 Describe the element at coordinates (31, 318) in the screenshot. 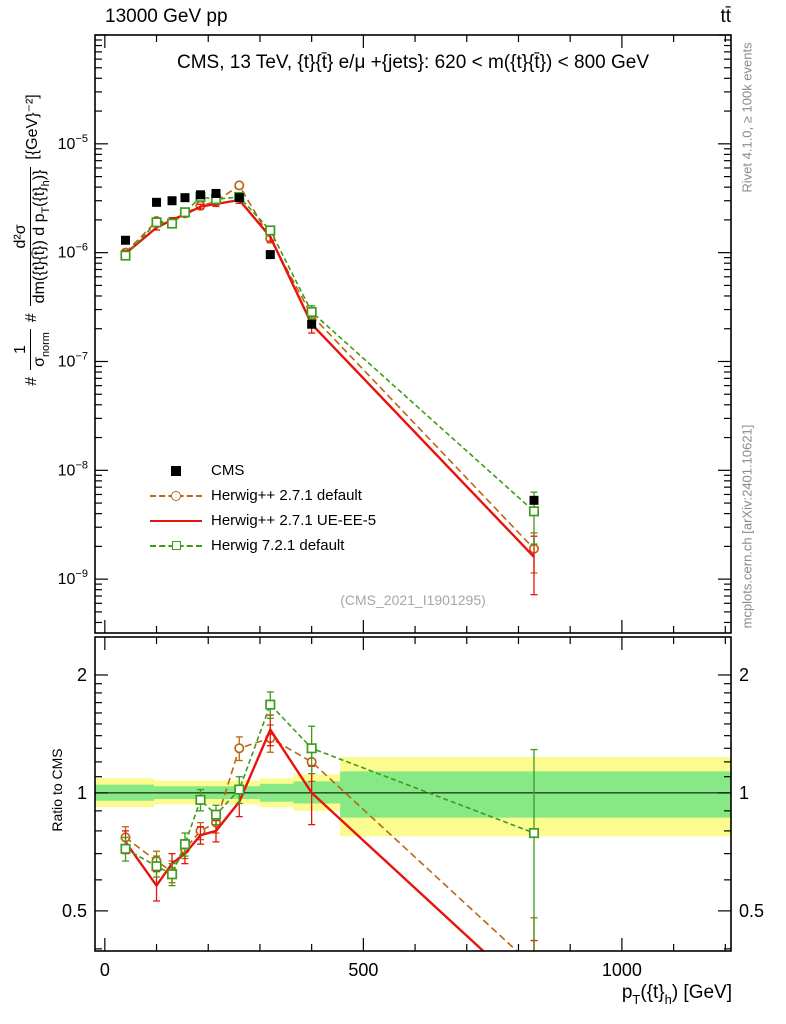

I see `ylabel-hash-2: #` at that location.